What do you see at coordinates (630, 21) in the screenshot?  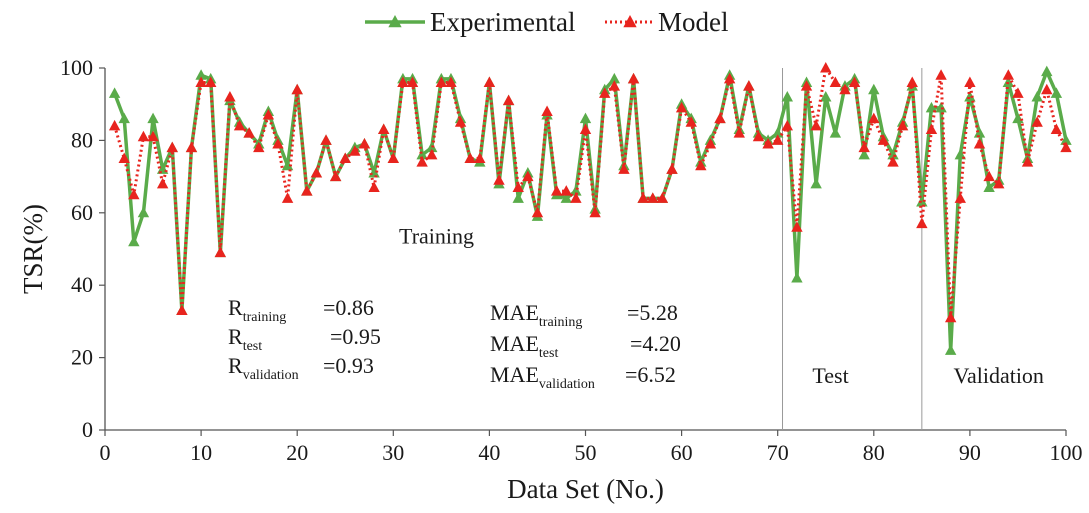 I see `legend-marker-model` at bounding box center [630, 21].